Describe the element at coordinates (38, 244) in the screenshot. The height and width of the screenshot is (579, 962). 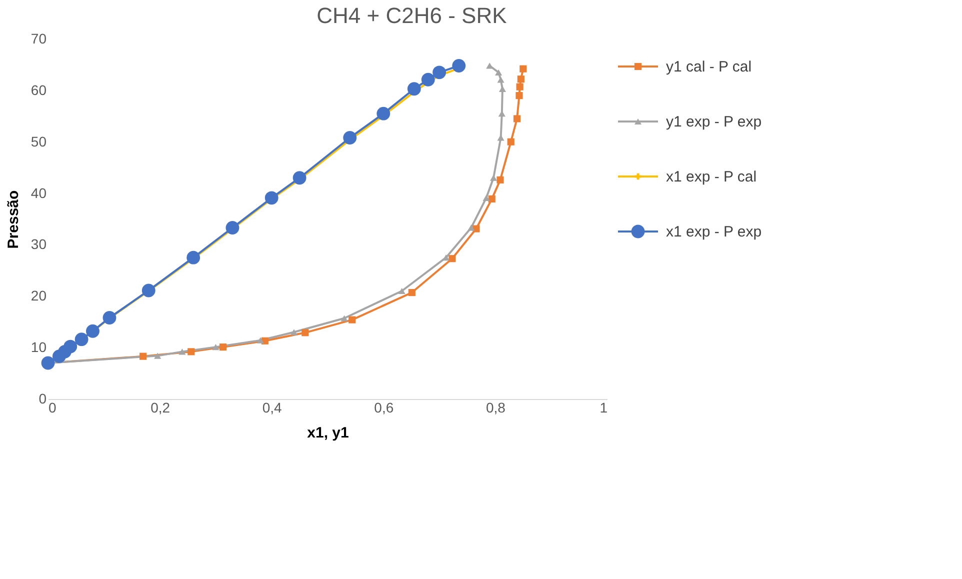
I see `y-tick-label: 30` at that location.